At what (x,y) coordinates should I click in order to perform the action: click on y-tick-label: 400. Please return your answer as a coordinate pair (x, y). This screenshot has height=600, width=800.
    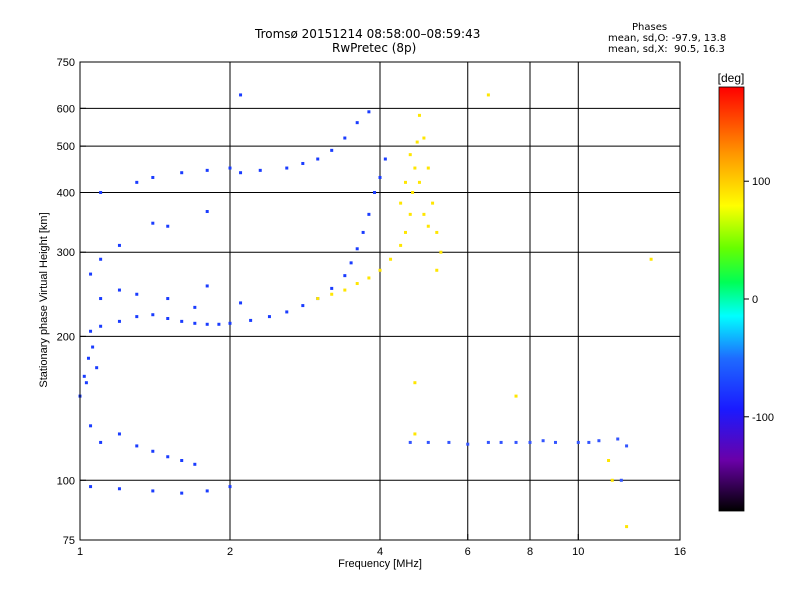
    Looking at the image, I should click on (66, 193).